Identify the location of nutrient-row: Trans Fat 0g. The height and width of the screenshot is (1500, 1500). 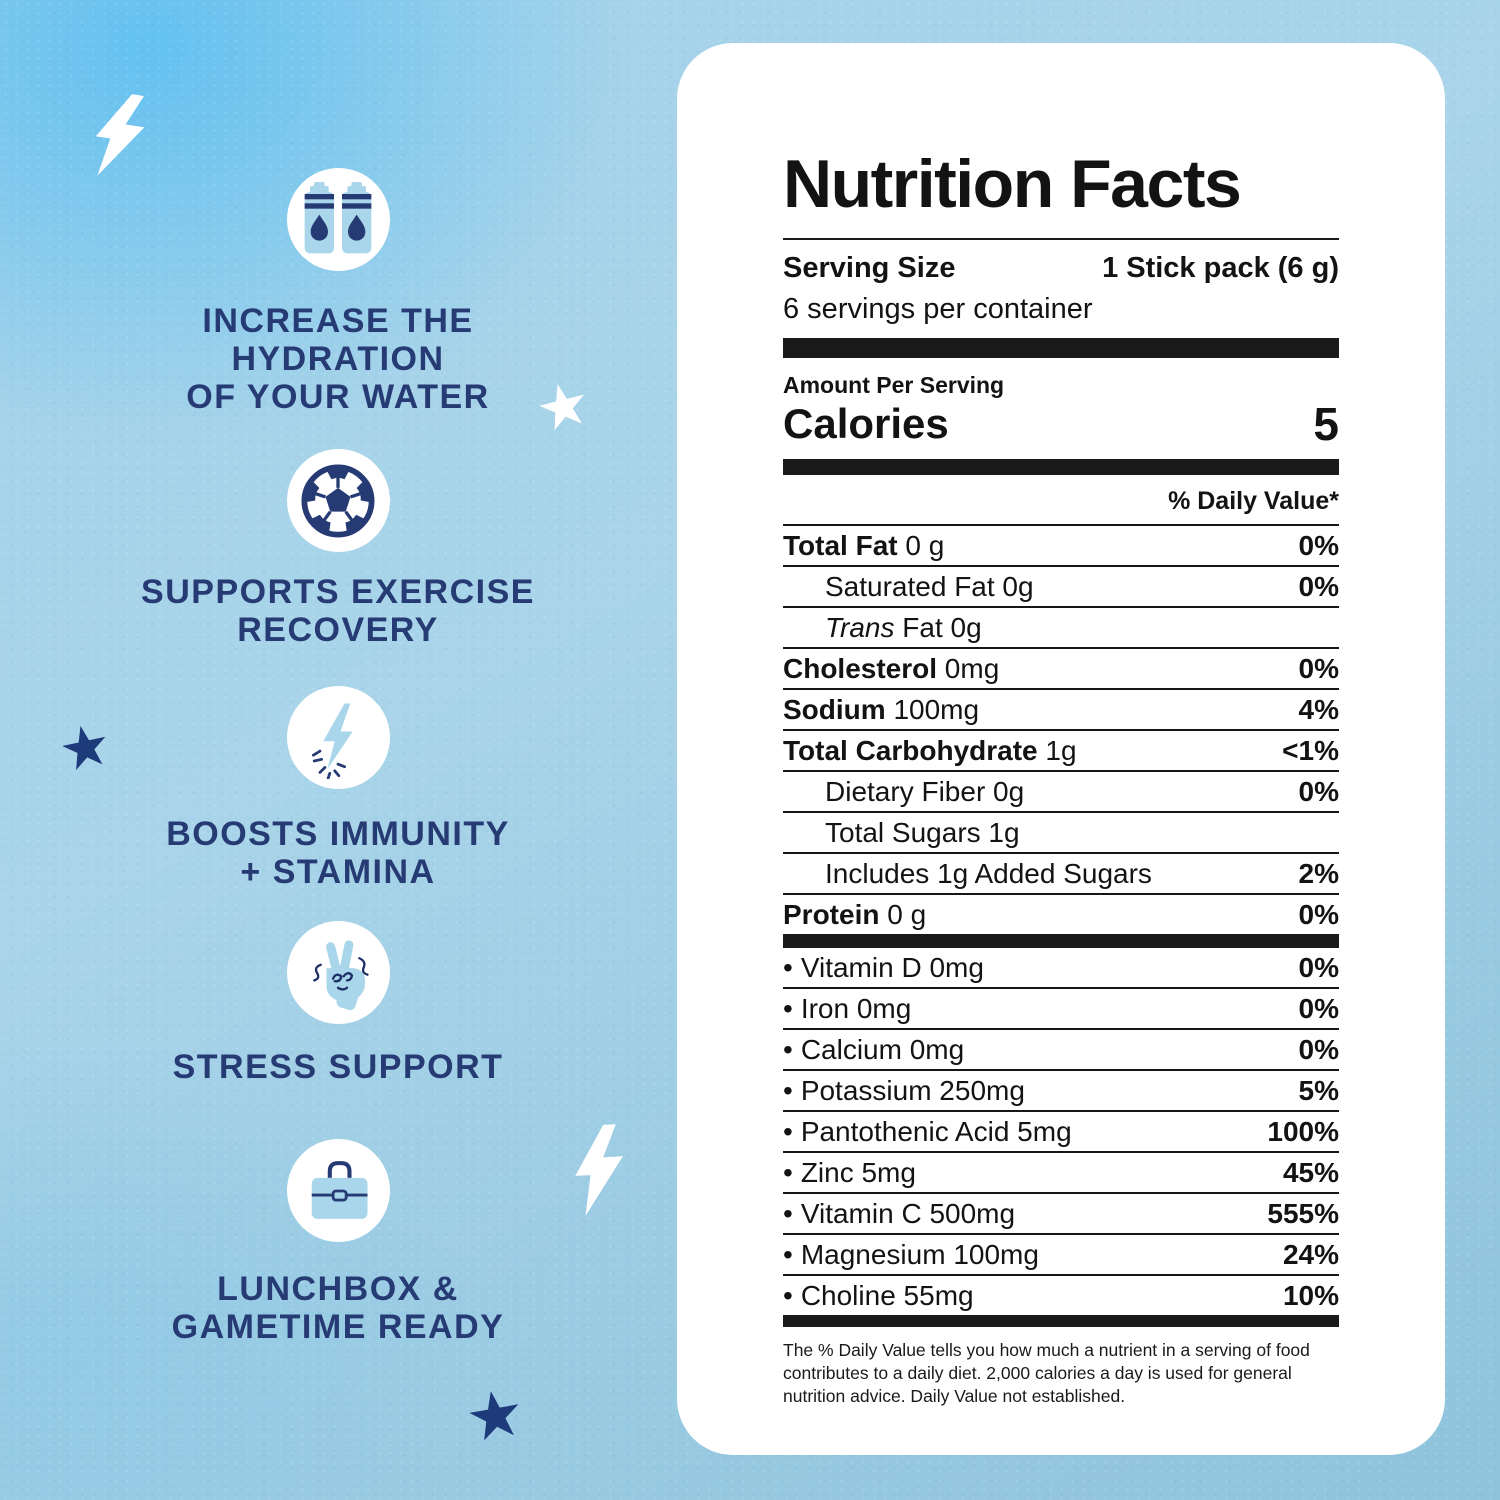
(1061, 626).